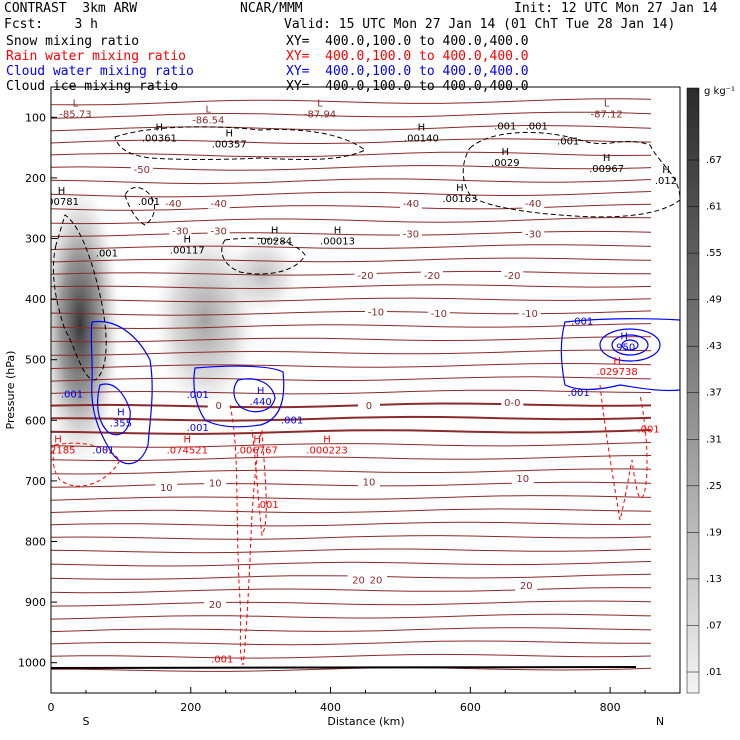 The image size is (740, 740). What do you see at coordinates (10, 390) in the screenshot?
I see `y-axis-label: Pressure (hPa)` at bounding box center [10, 390].